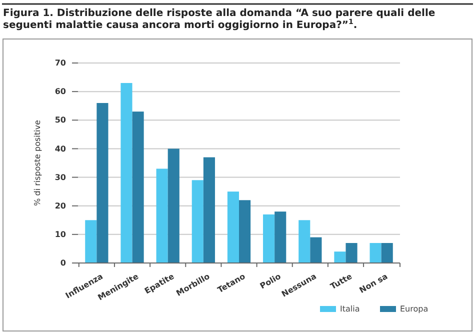 The width and height of the screenshot is (475, 334). Describe the element at coordinates (270, 281) in the screenshot. I see `x-tick-label: Polio` at that location.